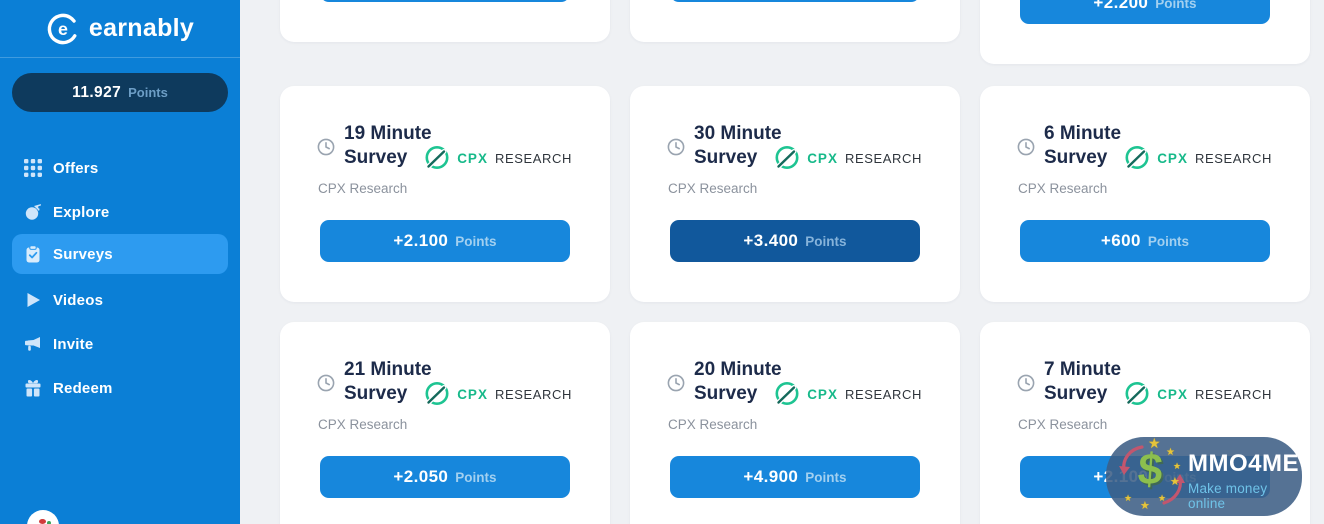 The width and height of the screenshot is (1324, 524). Describe the element at coordinates (120, 254) in the screenshot. I see `sidebar-item-surveys: Surveys` at that location.